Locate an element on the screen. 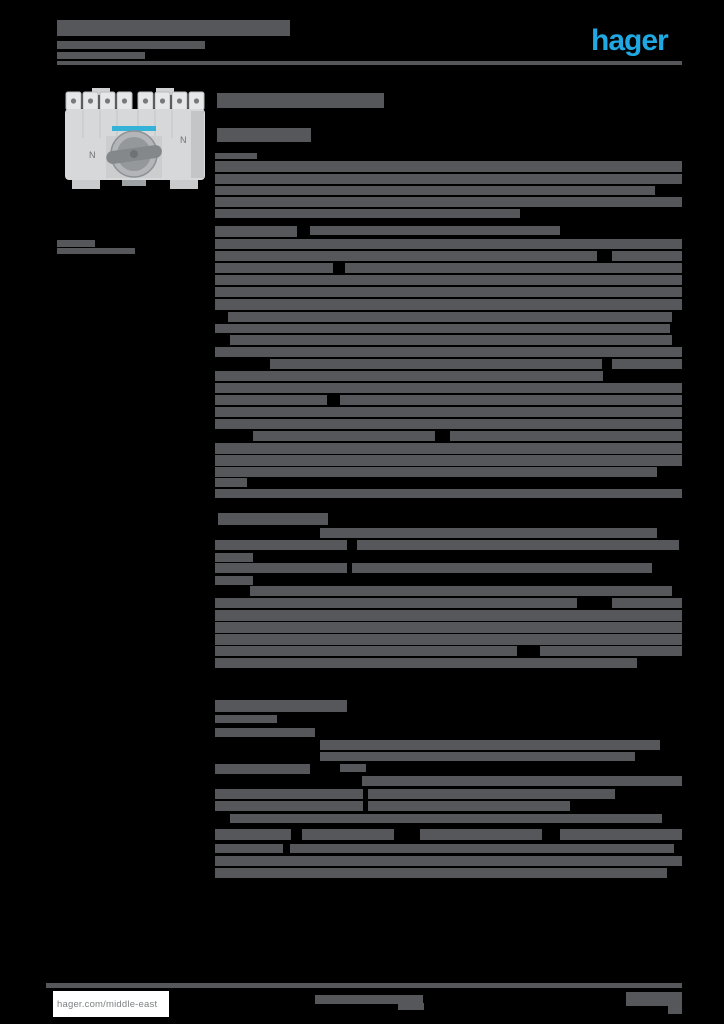  pole-label-n-right: N is located at coordinates (183, 140).